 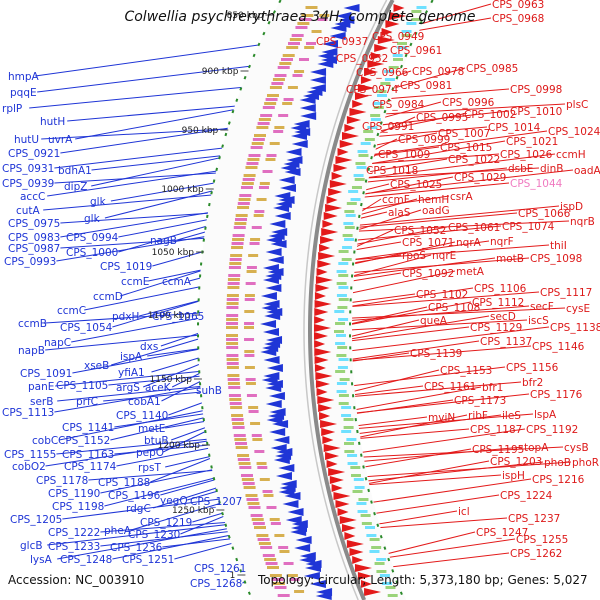 What do you see at coordinates (587, 171) in the screenshot?
I see `gene-label-right: oadA` at bounding box center [587, 171].